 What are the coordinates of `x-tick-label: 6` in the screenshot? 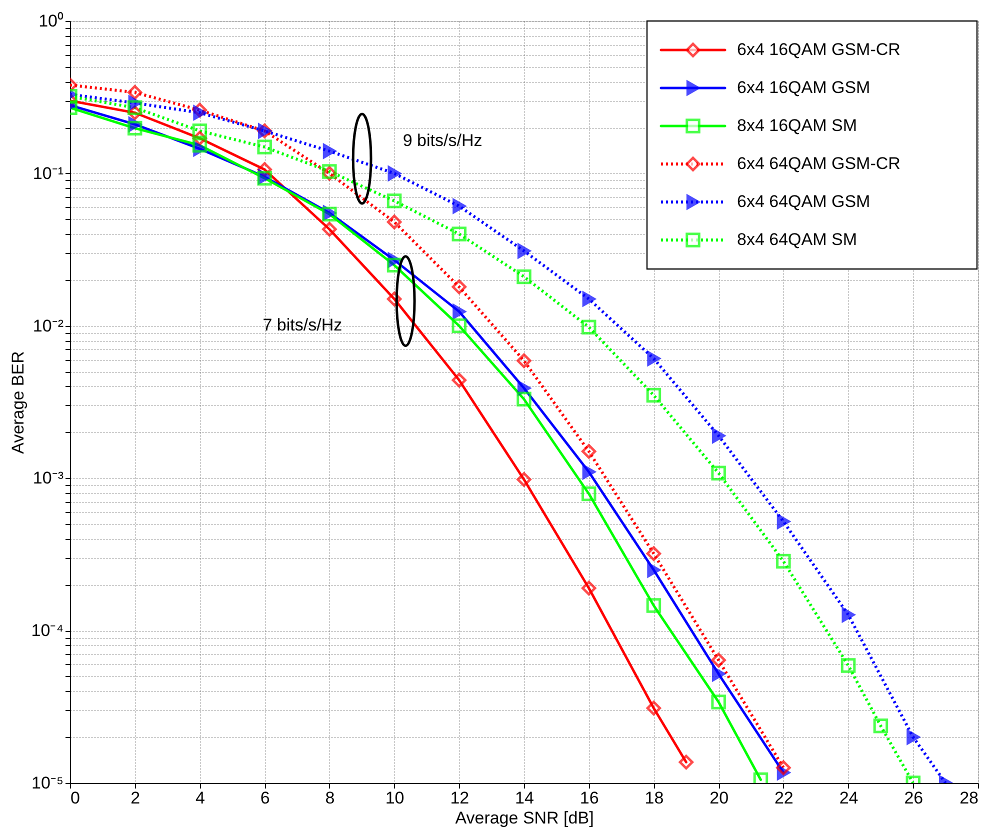 It's located at (265, 798).